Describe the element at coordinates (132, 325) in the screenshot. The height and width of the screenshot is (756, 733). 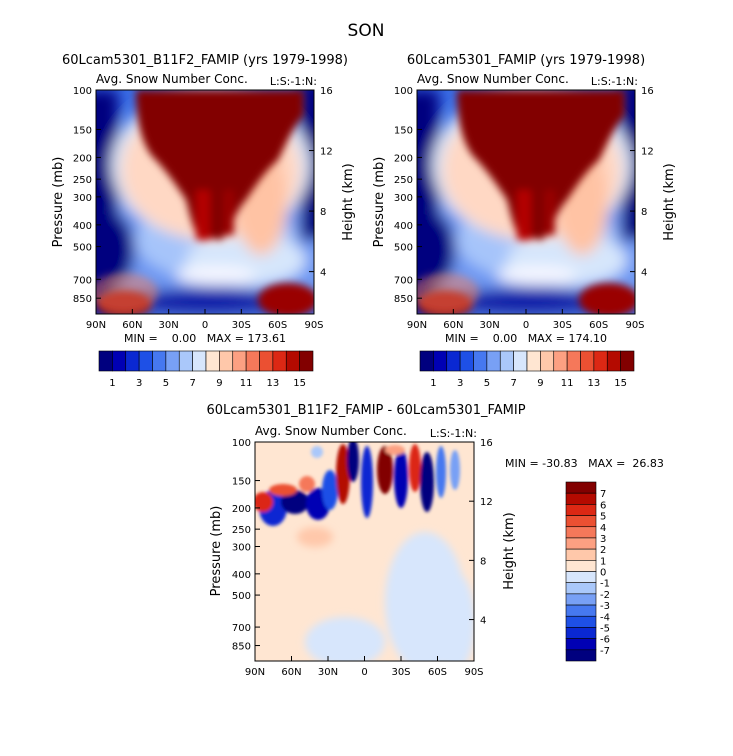
I see `x-tick-label: 60N` at that location.